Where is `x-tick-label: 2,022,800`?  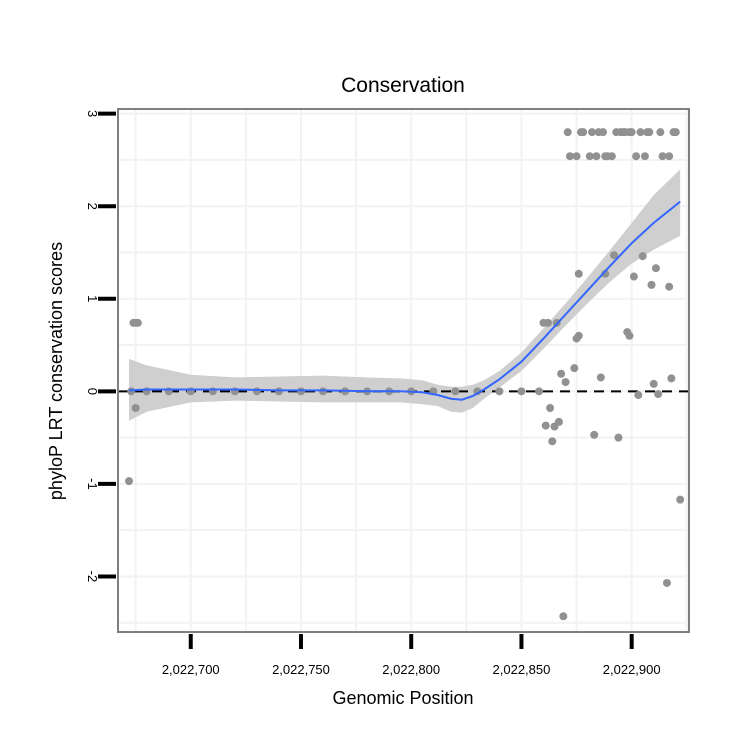
x-tick-label: 2,022,800 is located at coordinates (411, 669).